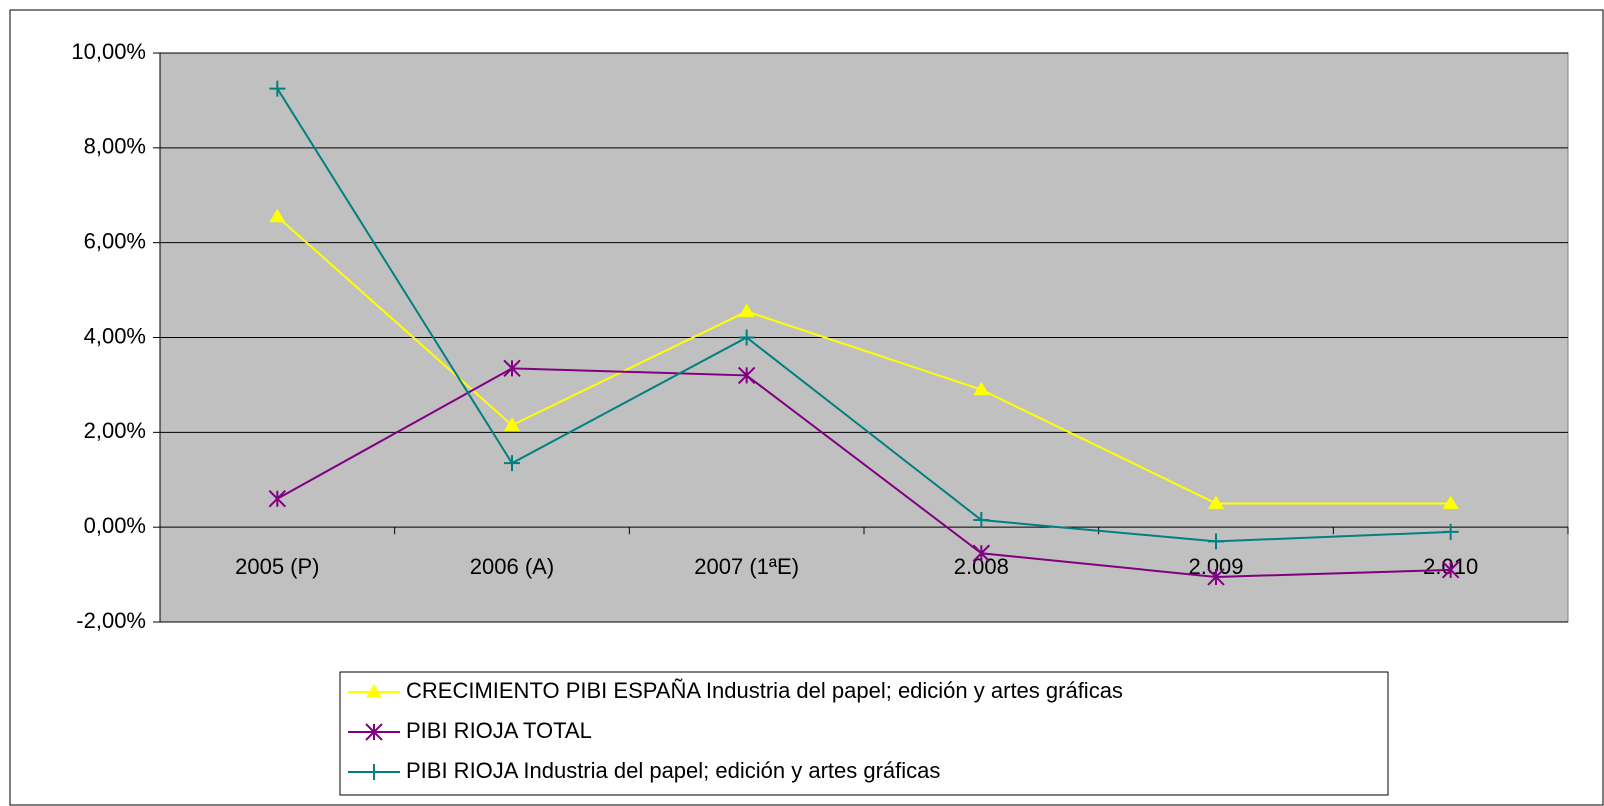 The width and height of the screenshot is (1604, 806). I want to click on y-tick-label: 2,00%, so click(115, 430).